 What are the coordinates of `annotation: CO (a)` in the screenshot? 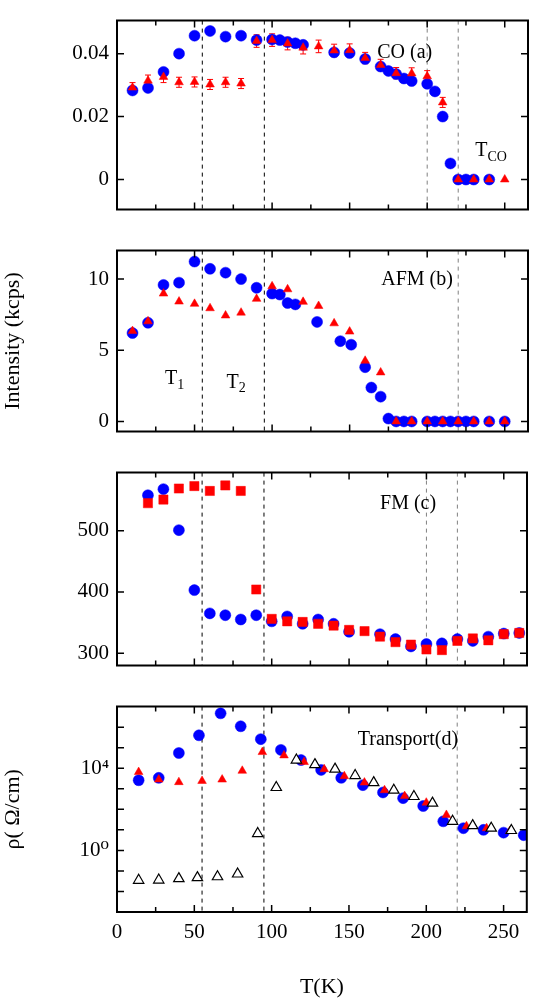 It's located at (405, 51).